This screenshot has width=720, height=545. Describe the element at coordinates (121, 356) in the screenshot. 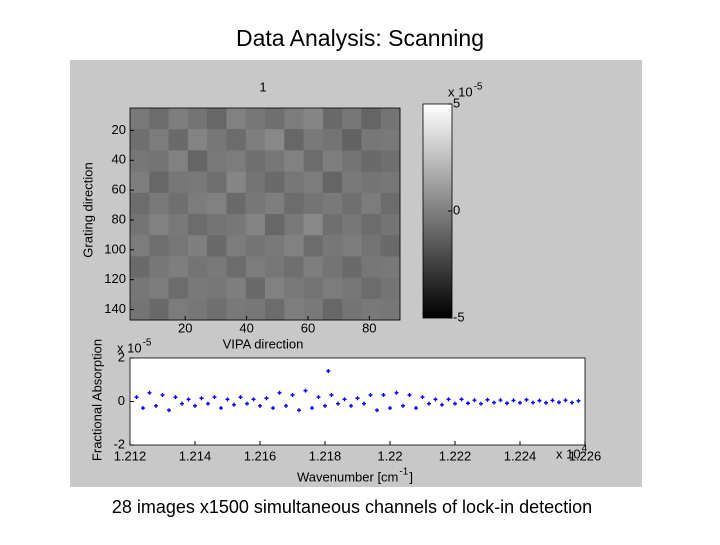

I see `y-tick-label: 2` at that location.